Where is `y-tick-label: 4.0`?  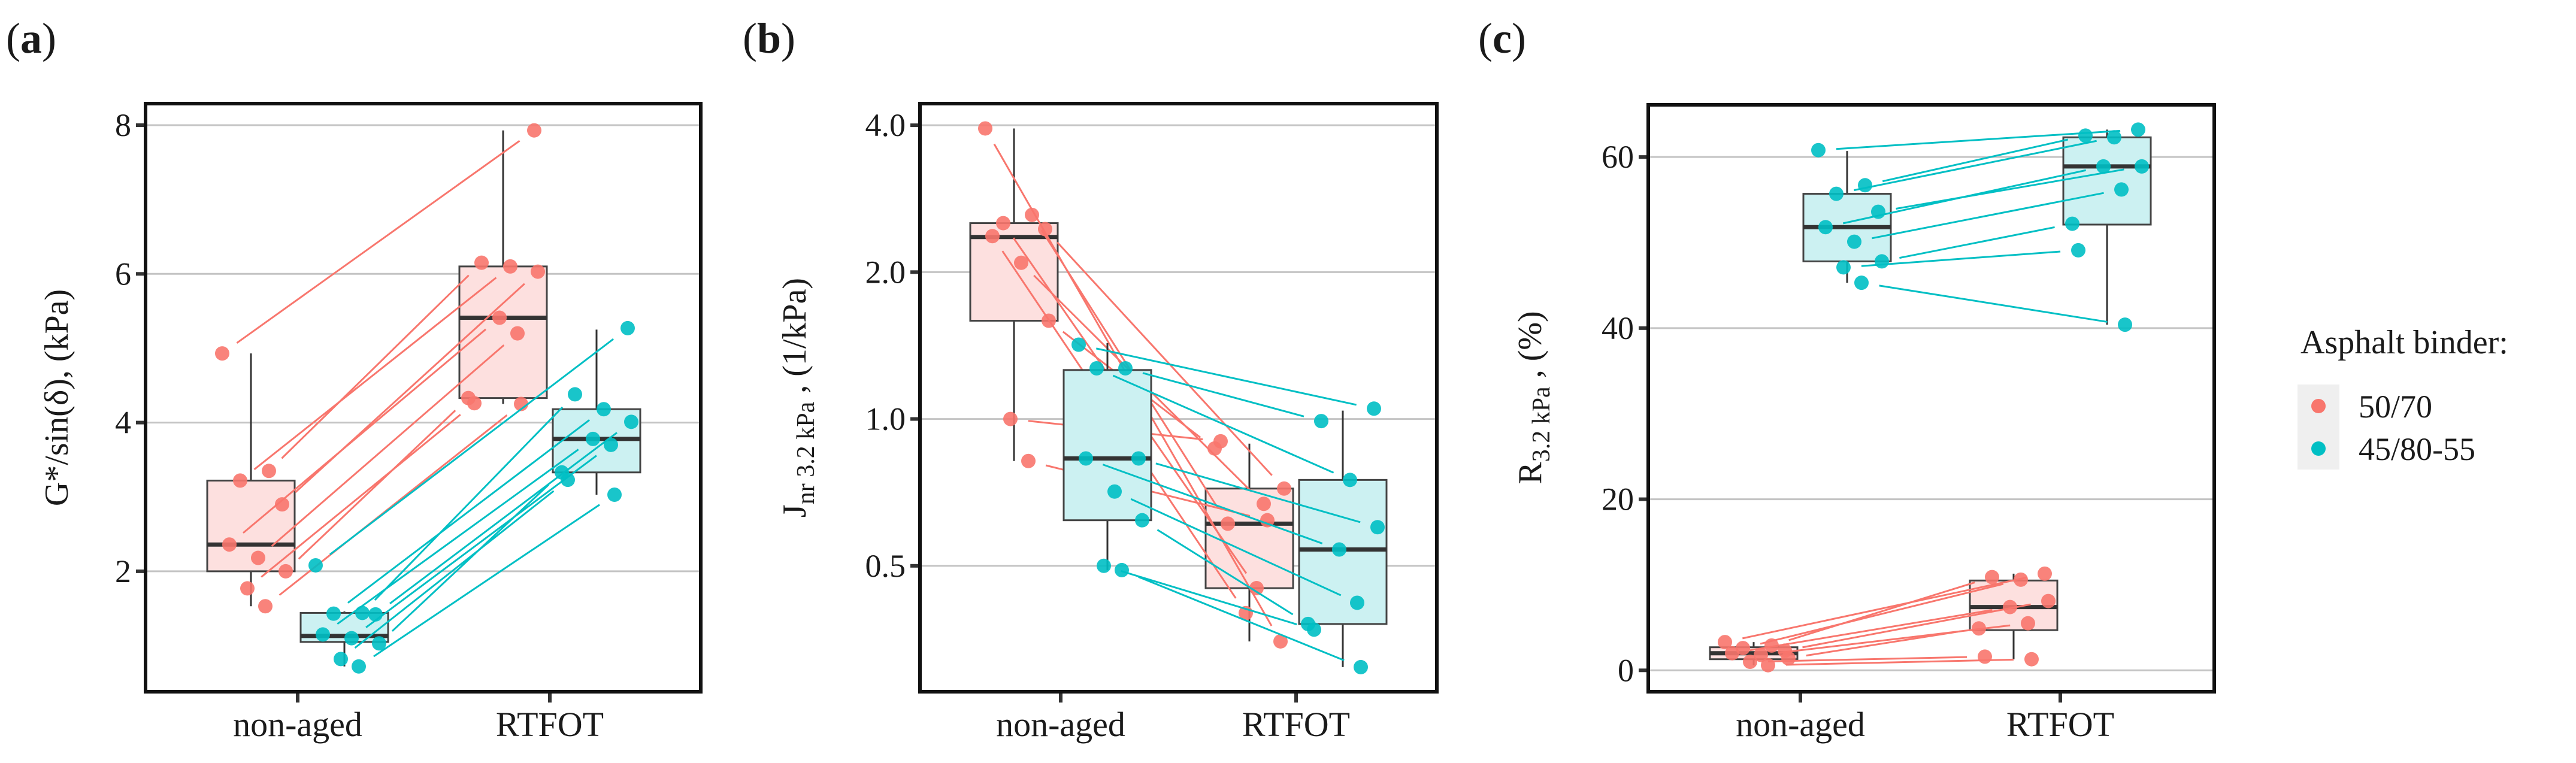
y-tick-label: 4.0 is located at coordinates (885, 125).